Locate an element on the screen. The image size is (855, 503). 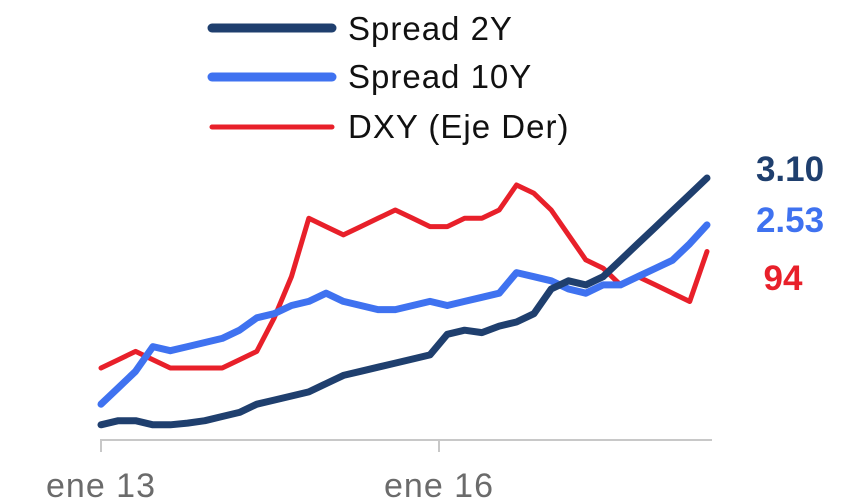
legend-label-spread-2y: Spread 2Y is located at coordinates (430, 28).